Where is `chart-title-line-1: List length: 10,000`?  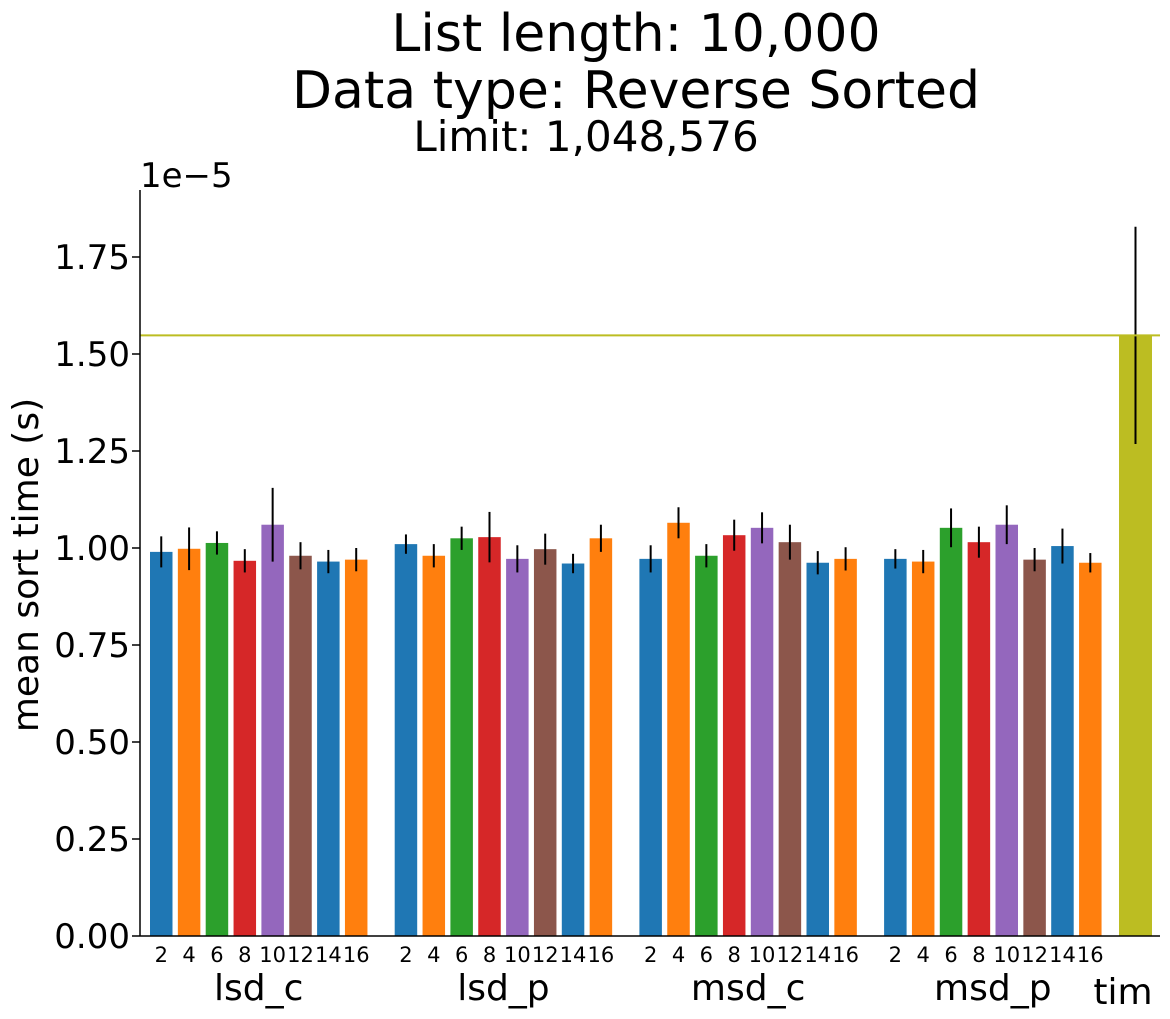 chart-title-line-1: List length: 10,000 is located at coordinates (635, 34).